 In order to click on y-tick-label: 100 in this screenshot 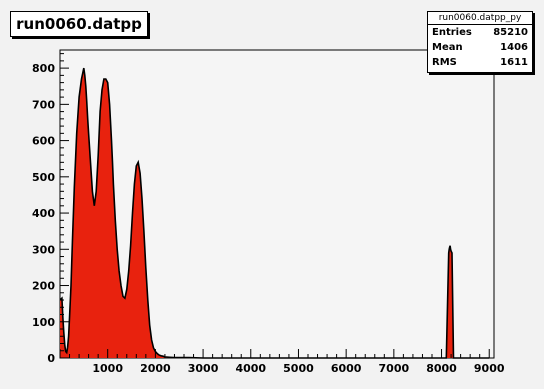, I will do `click(43, 322)`.